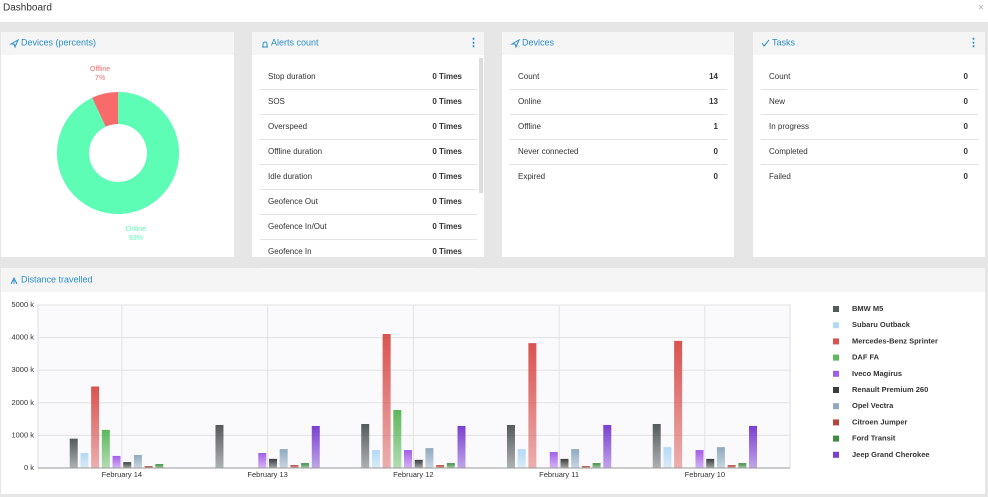 The image size is (988, 497). Describe the element at coordinates (780, 176) in the screenshot. I see `row-label: Failed` at that location.